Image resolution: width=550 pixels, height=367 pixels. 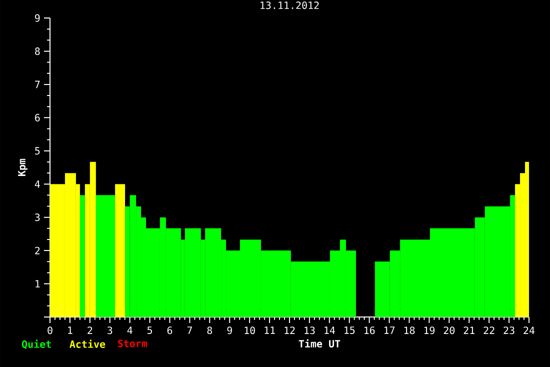 What do you see at coordinates (509, 330) in the screenshot?
I see `x-tick-label: 23` at bounding box center [509, 330].